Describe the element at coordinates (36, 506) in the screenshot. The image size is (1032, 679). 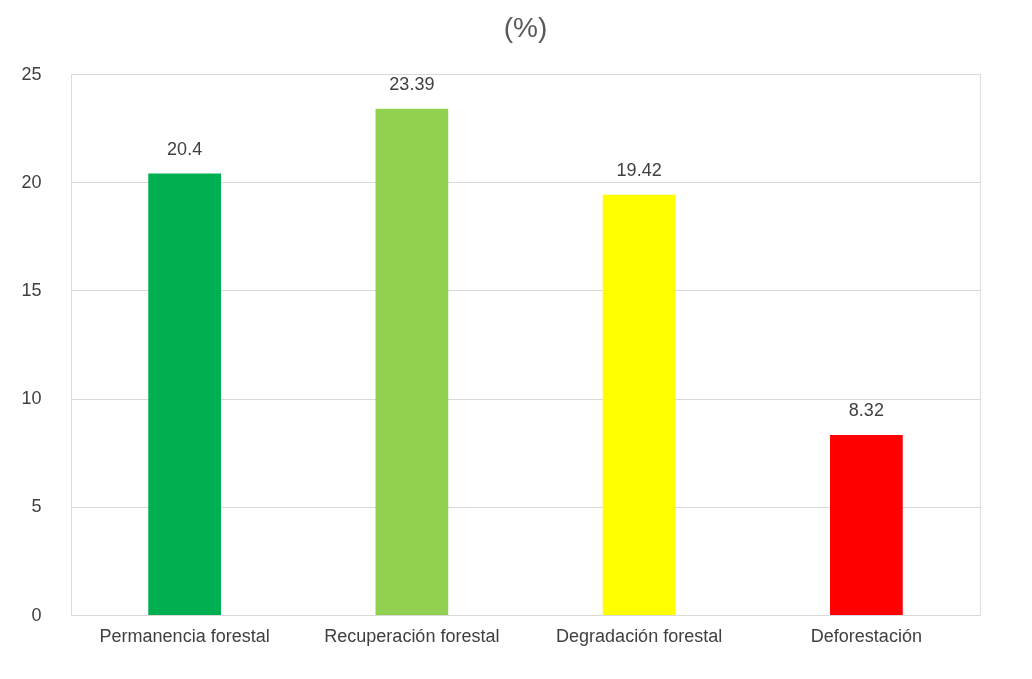
I see `y-tick-label: 5` at that location.